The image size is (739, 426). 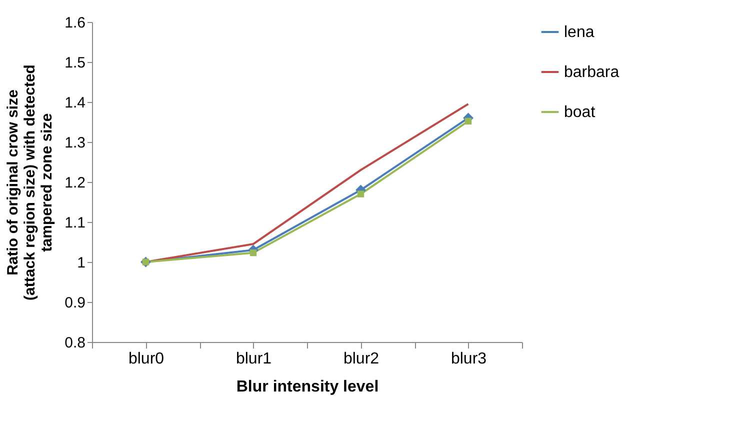 What do you see at coordinates (361, 359) in the screenshot?
I see `x-tick-label: blur2` at bounding box center [361, 359].